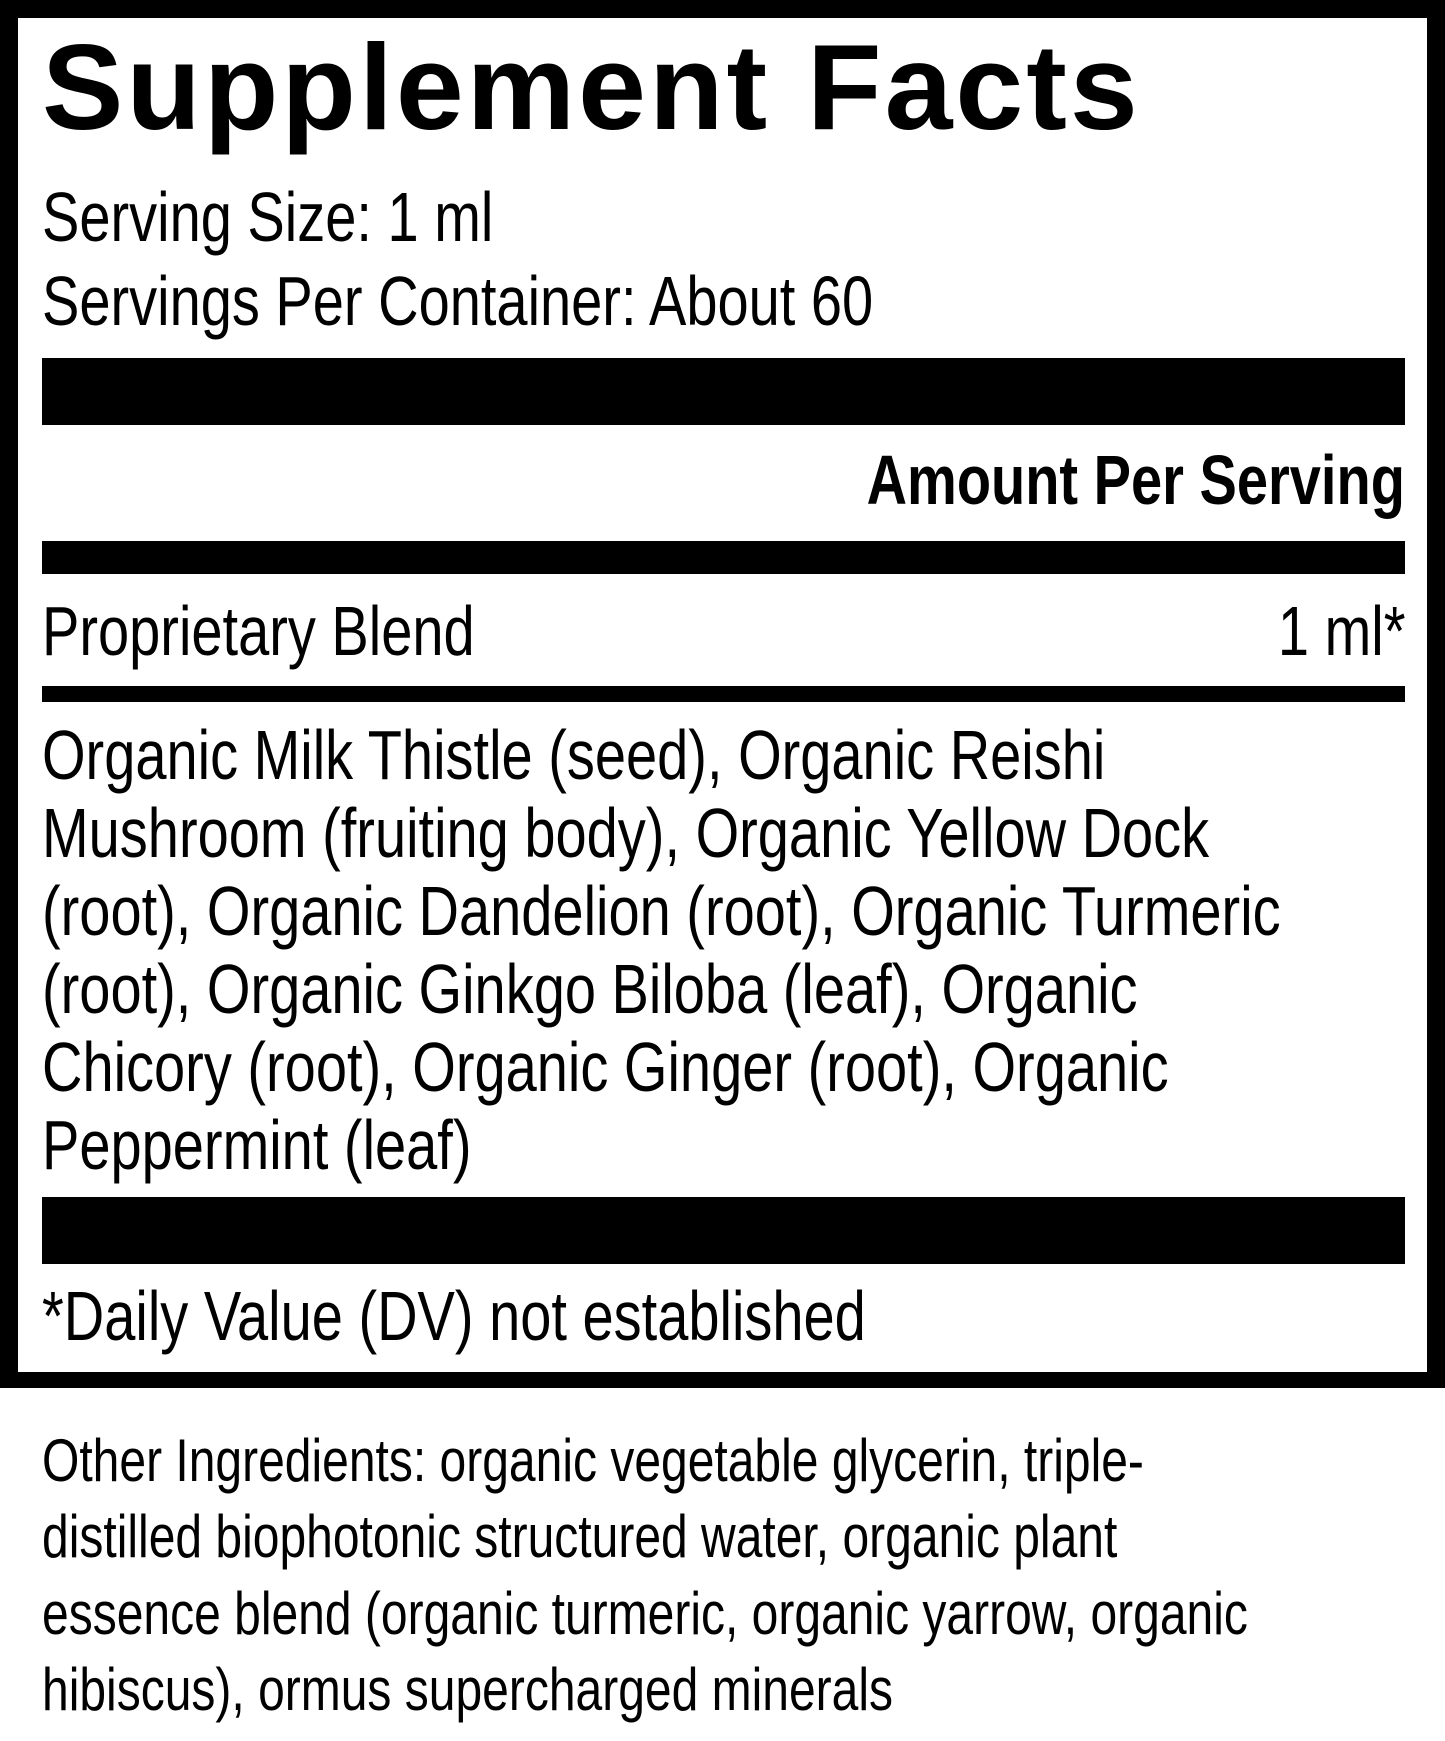 The width and height of the screenshot is (1445, 1741). Describe the element at coordinates (458, 301) in the screenshot. I see `servings-per-container: Servings Per Container: About 60` at that location.